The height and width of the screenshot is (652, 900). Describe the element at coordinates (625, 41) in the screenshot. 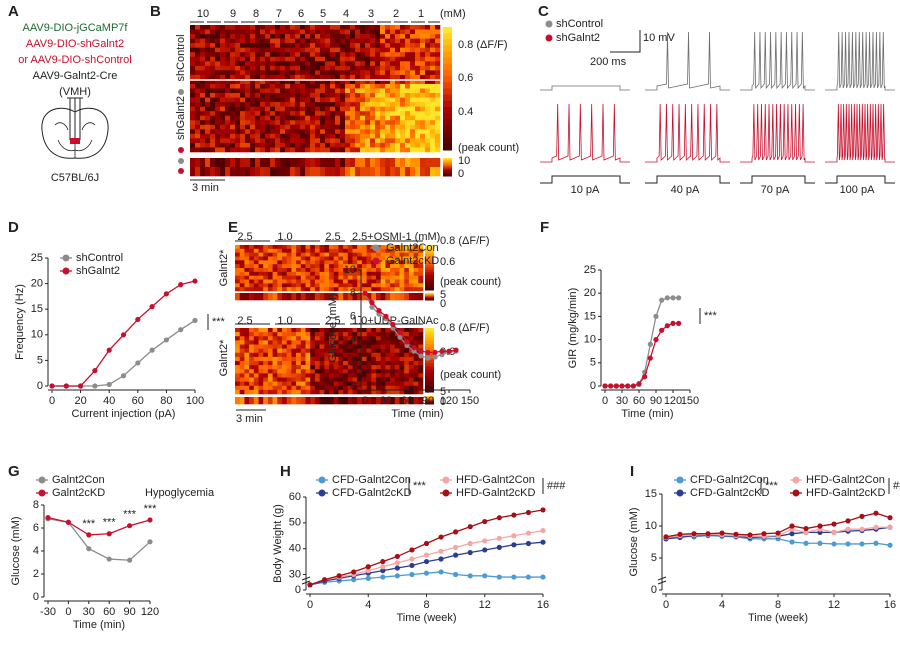

I see `scale-bar` at that location.